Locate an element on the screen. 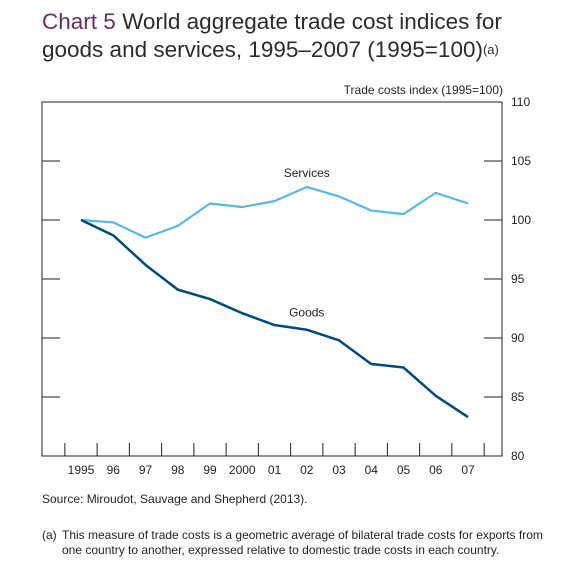 This screenshot has width=571, height=570. series-label-services: Services is located at coordinates (307, 173).